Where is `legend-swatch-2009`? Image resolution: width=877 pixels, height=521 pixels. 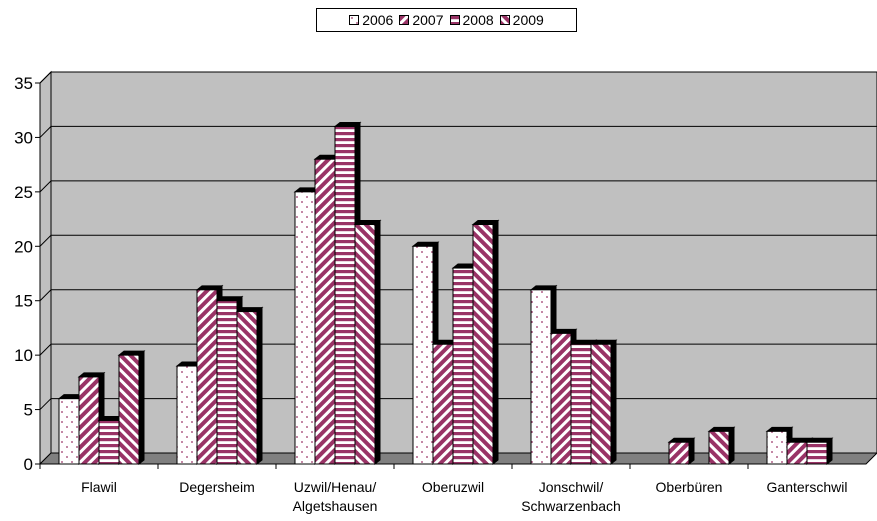
legend-swatch-2009 is located at coordinates (504, 20).